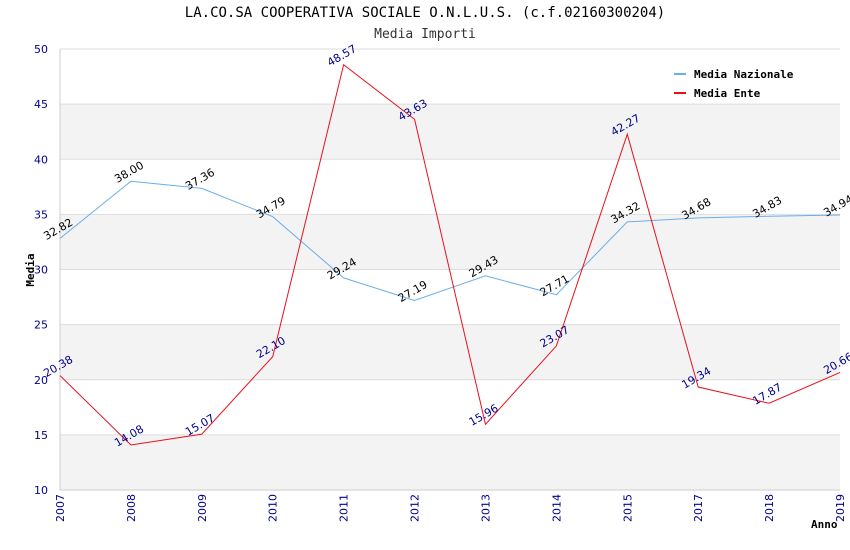 The height and width of the screenshot is (550, 850). I want to click on chart-subtitle: Media Importi, so click(425, 34).